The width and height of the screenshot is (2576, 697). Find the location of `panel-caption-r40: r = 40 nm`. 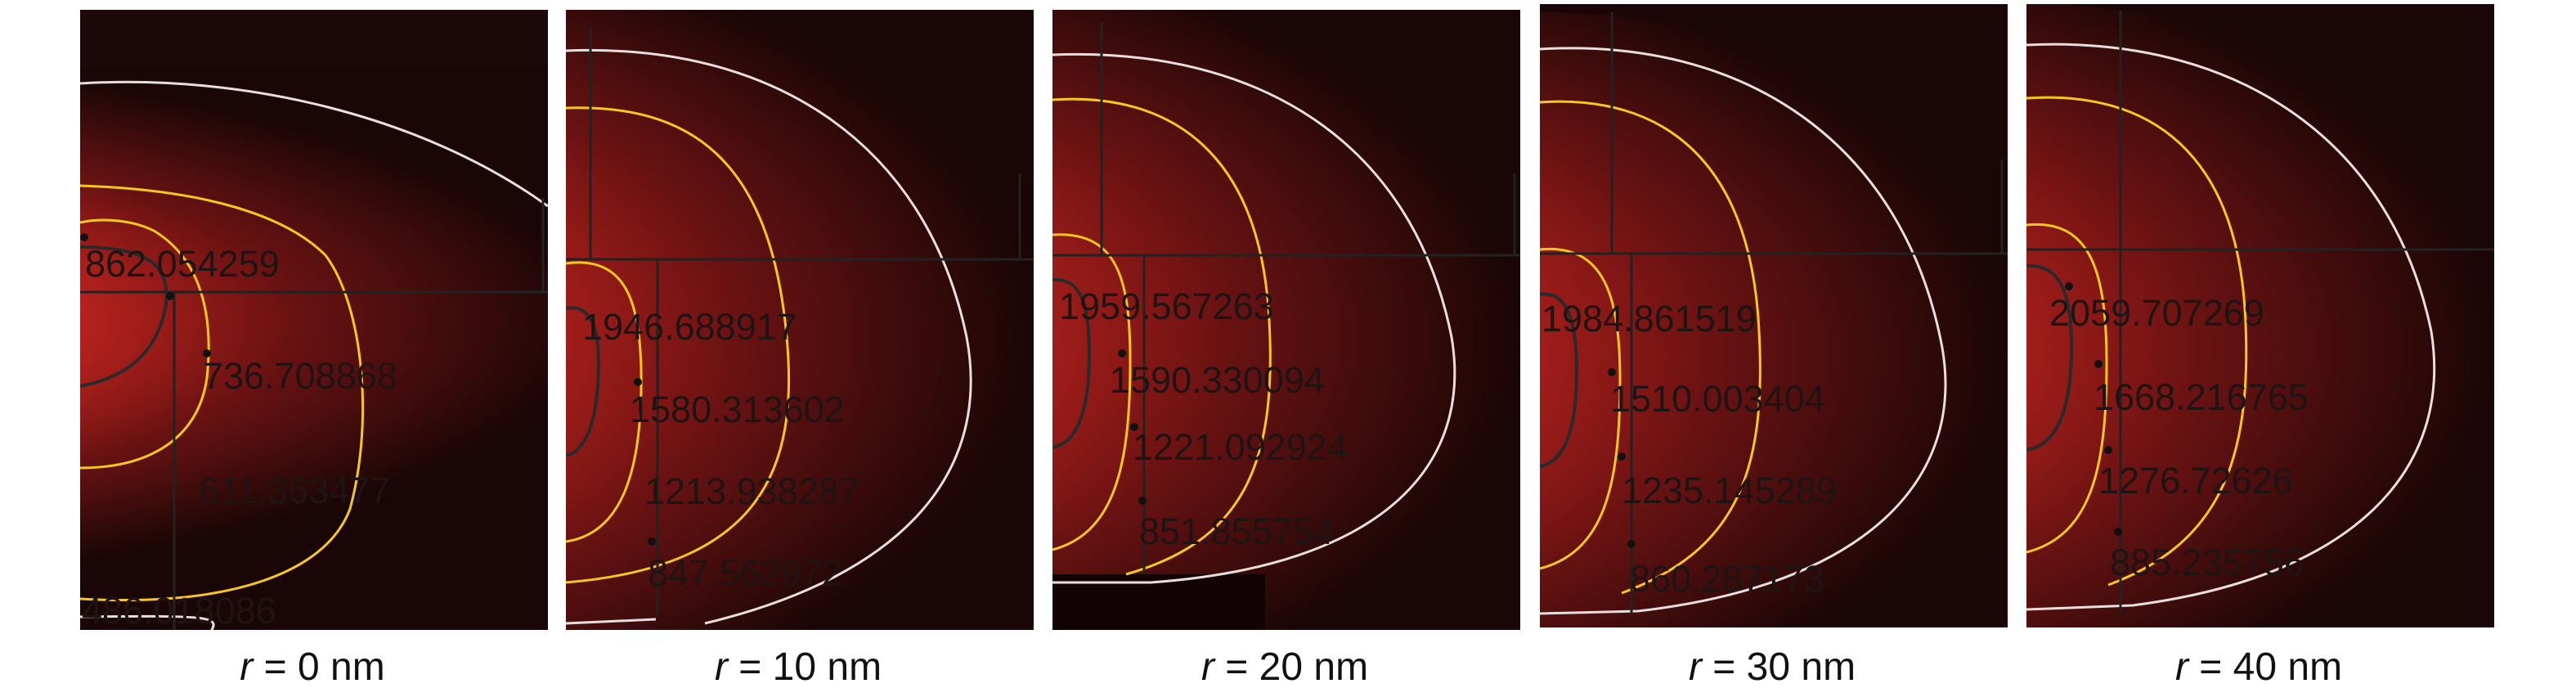

panel-caption-r40: r = 40 nm is located at coordinates (2259, 667).